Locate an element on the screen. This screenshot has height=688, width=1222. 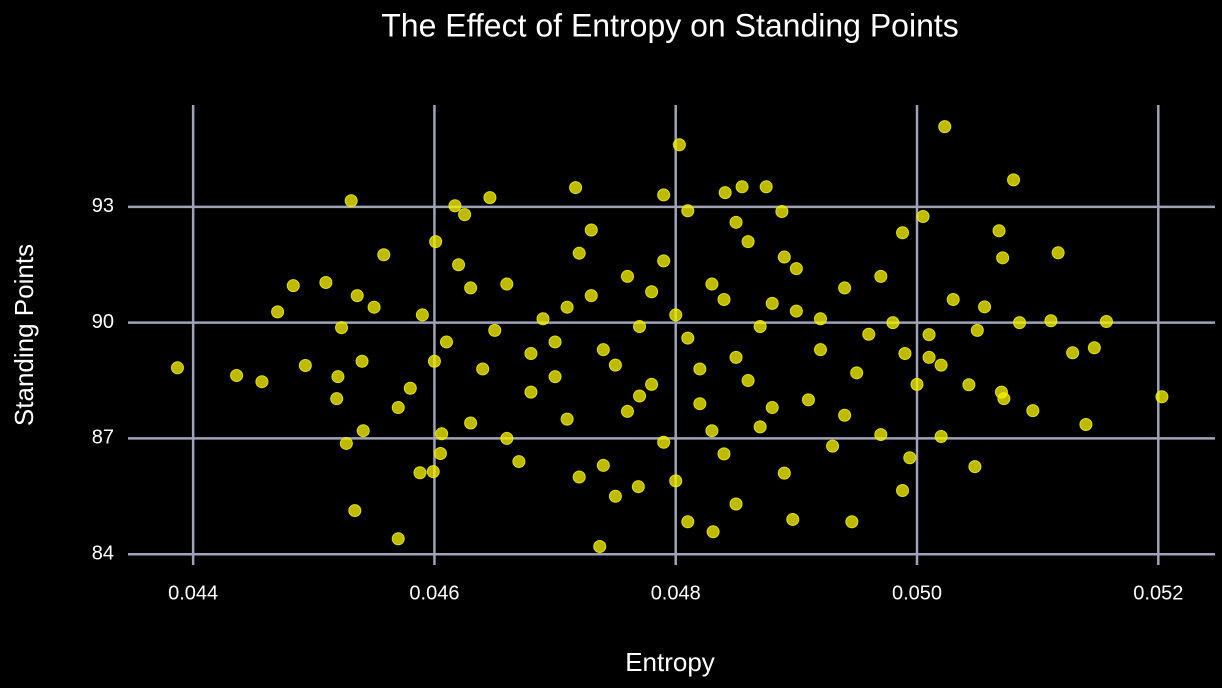
y-tick-label: 84 is located at coordinates (103, 553).